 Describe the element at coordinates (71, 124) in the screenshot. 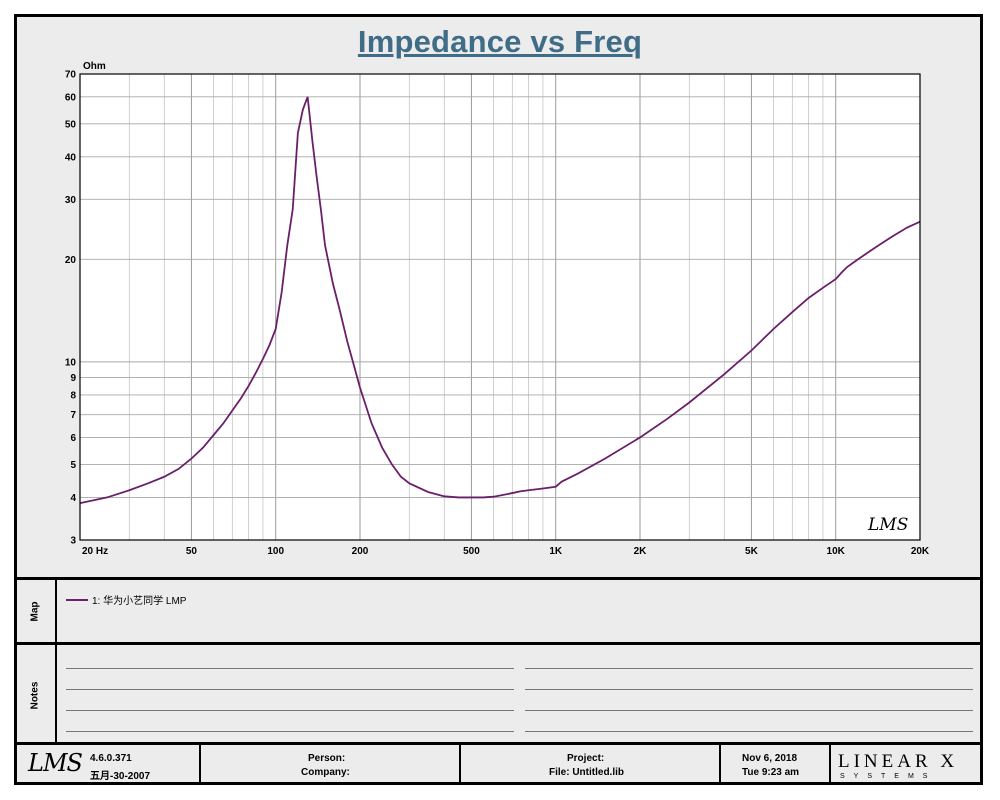

I see `y-tick-label: 50` at that location.